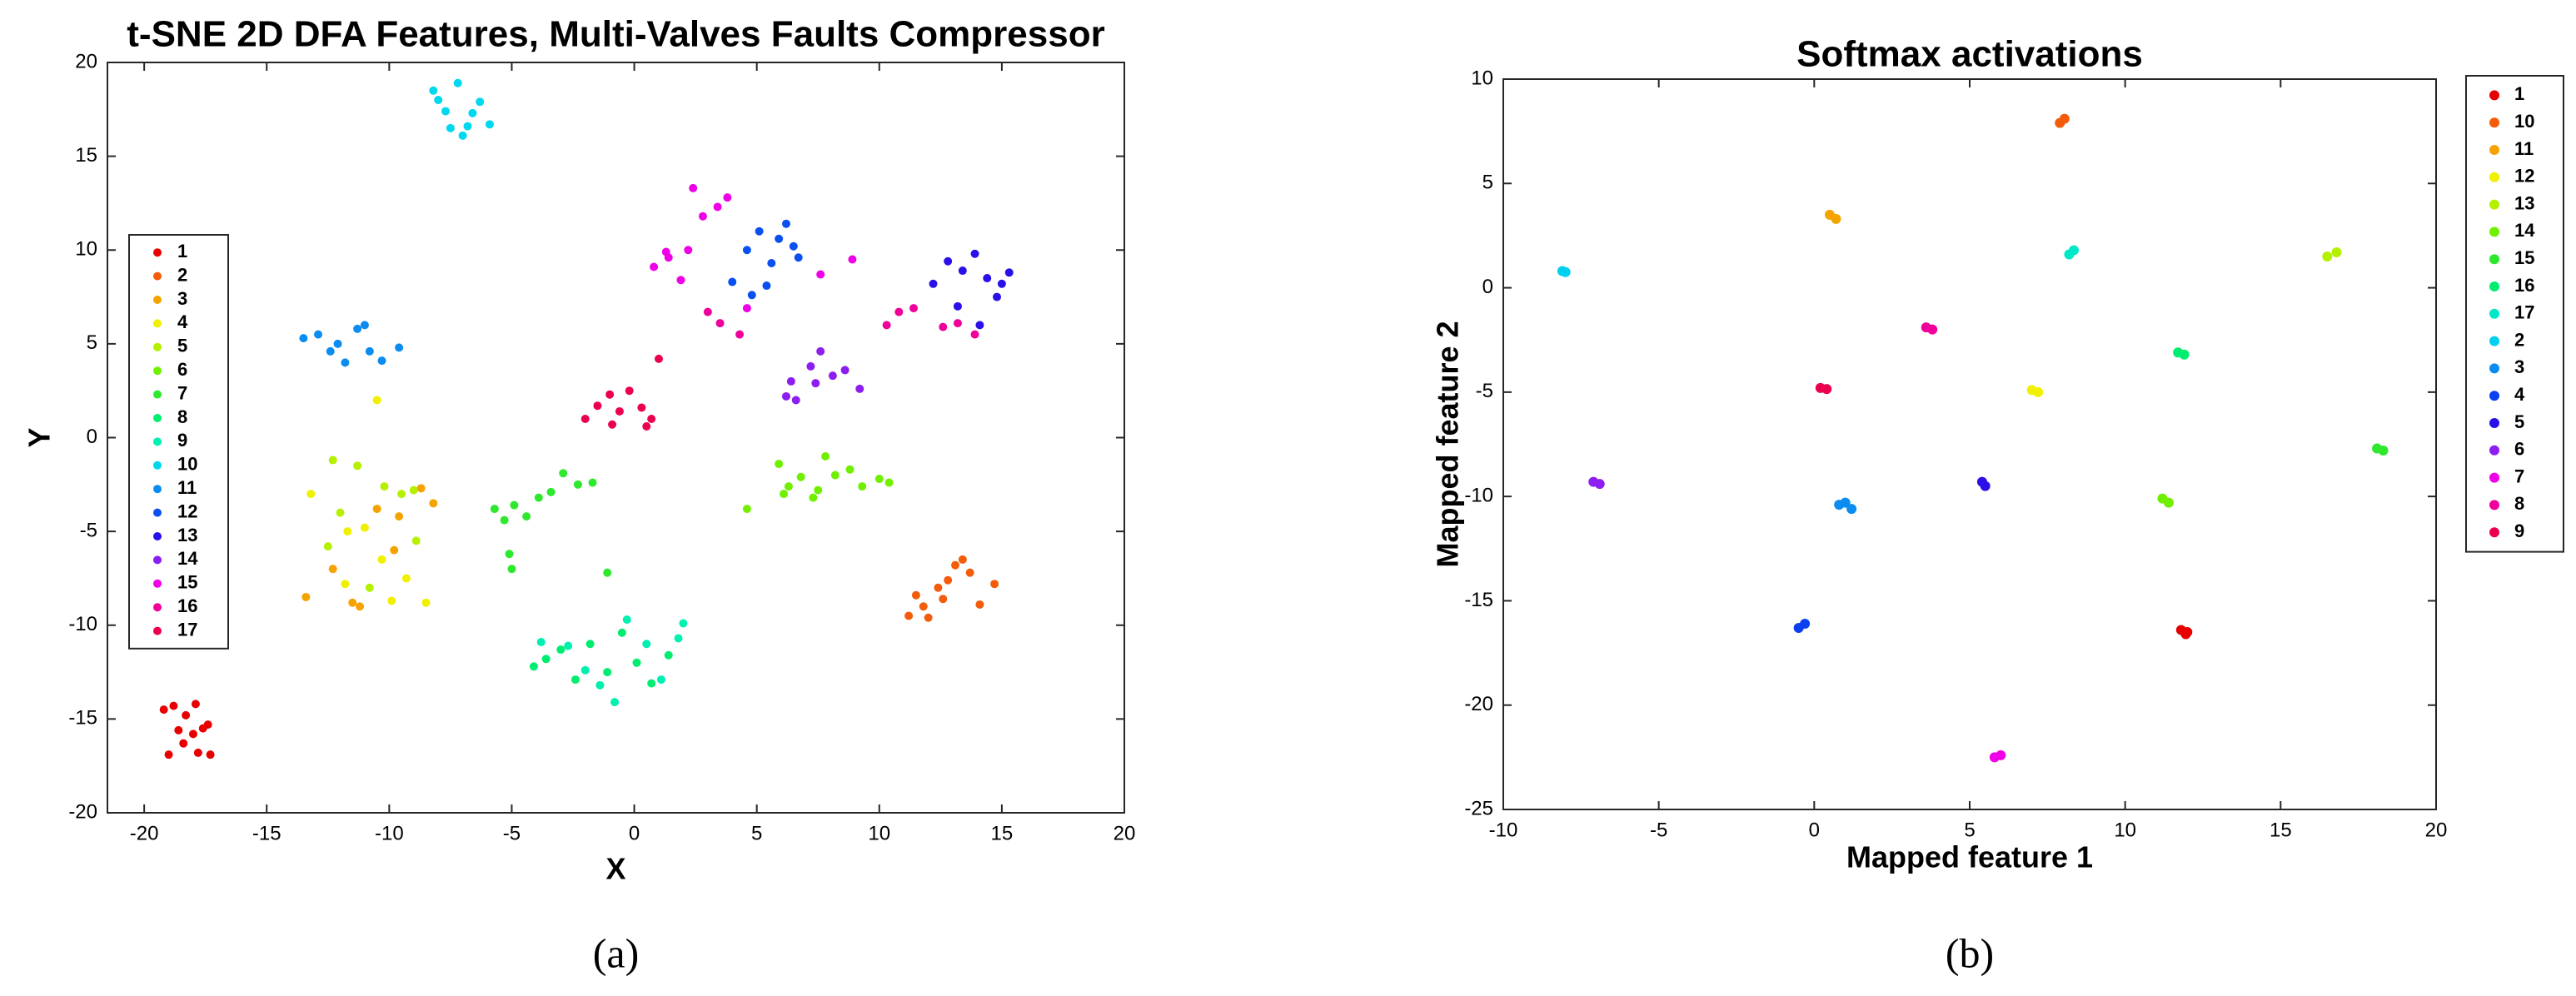 This screenshot has height=996, width=2576. Describe the element at coordinates (182, 369) in the screenshot. I see `legend-label: 6` at that location.